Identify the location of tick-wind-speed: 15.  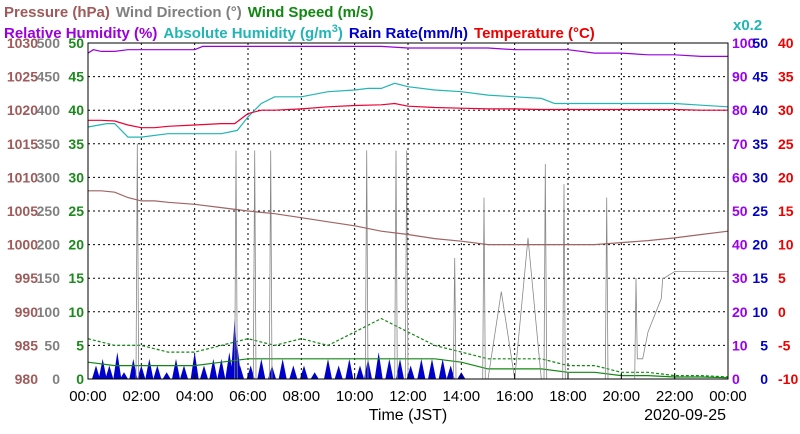
(76, 278).